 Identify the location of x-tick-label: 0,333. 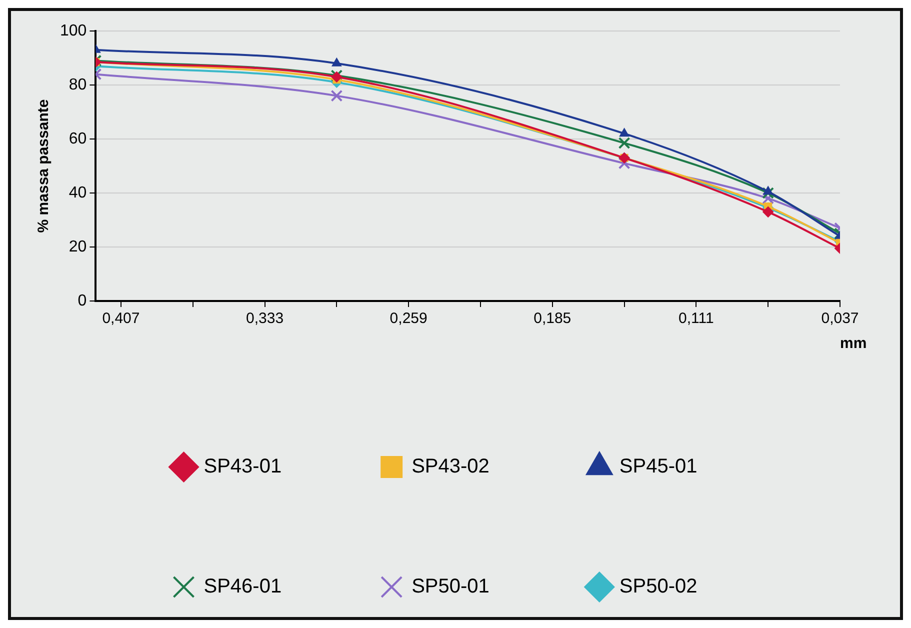
(265, 319).